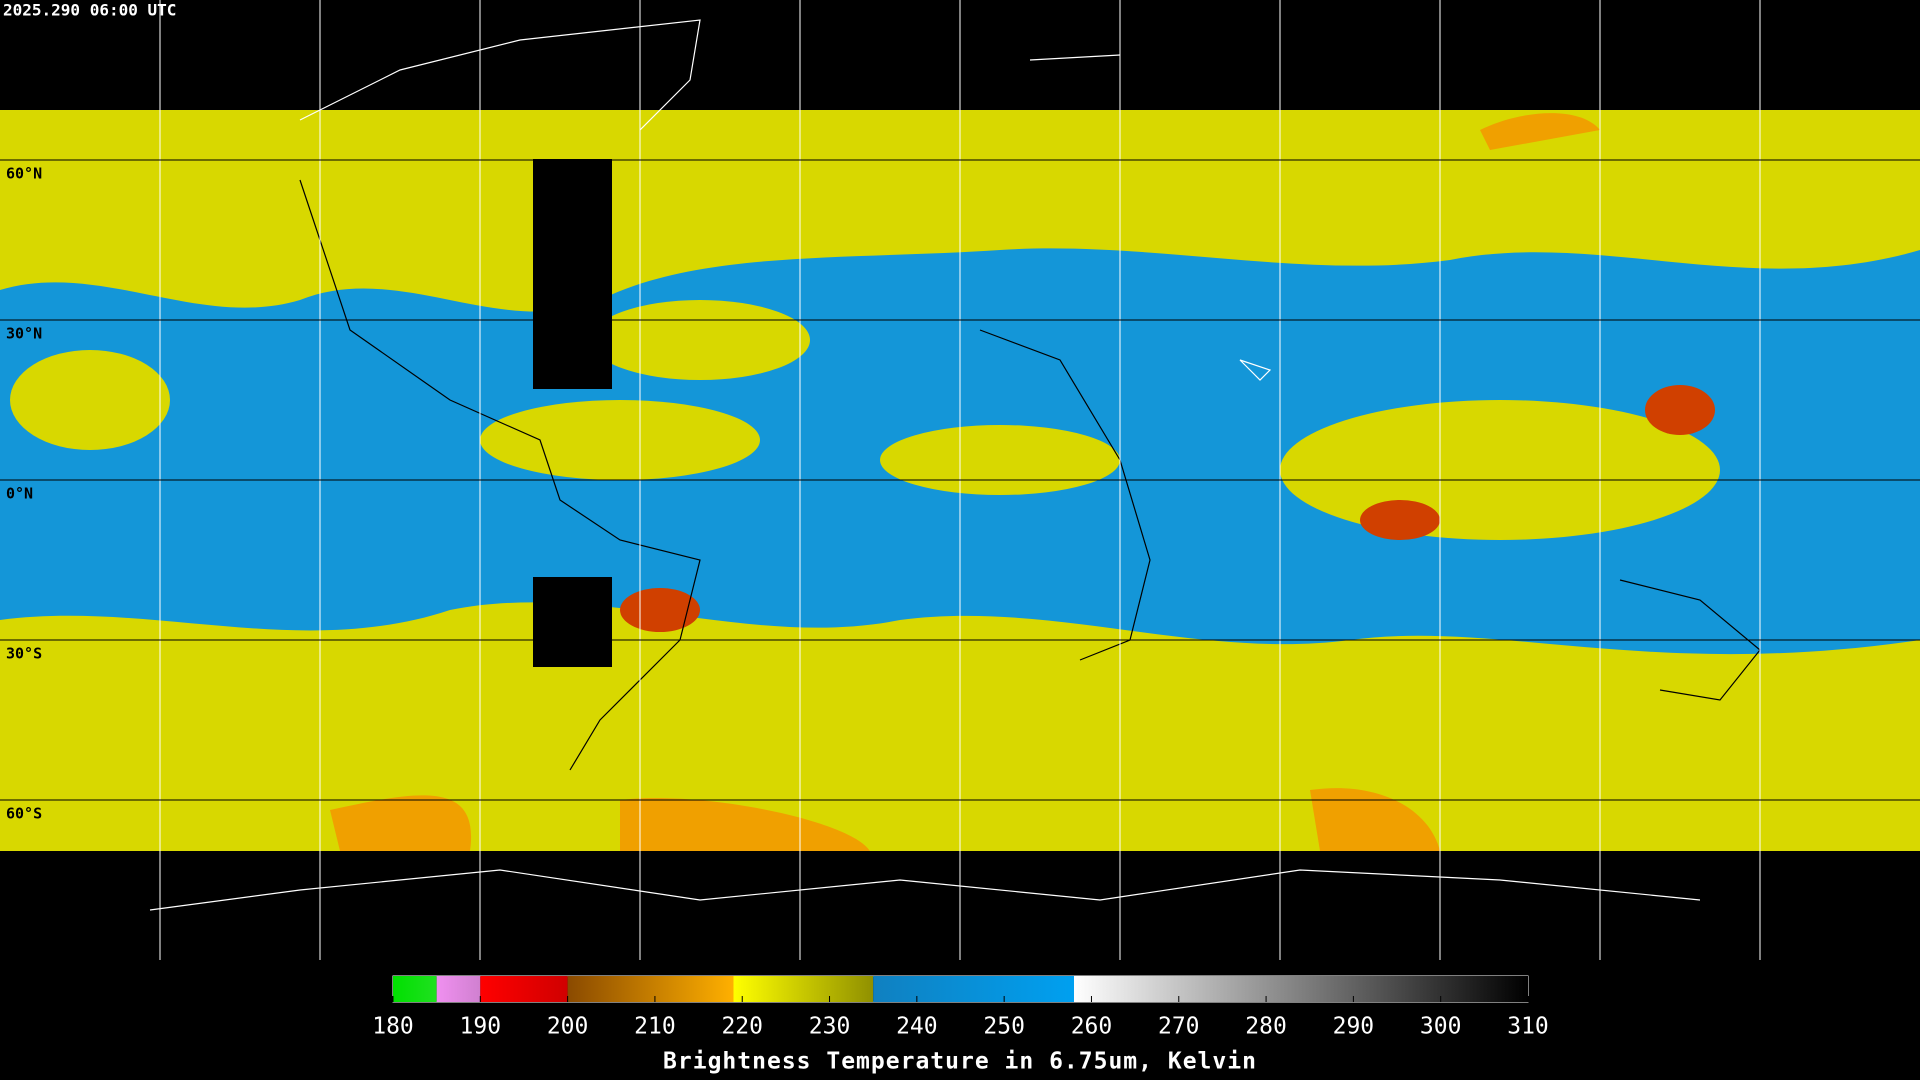 Image resolution: width=1920 pixels, height=1080 pixels. What do you see at coordinates (89, 10) in the screenshot?
I see `timestamp: 2025.290 06:00 UTC` at bounding box center [89, 10].